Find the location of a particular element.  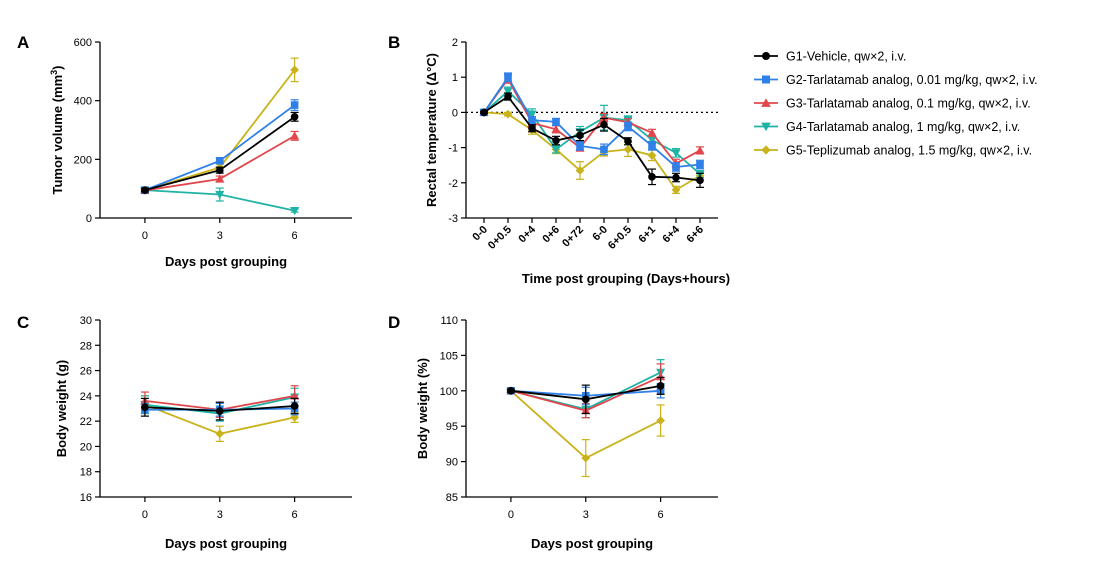

x-tick-label: 0+72 is located at coordinates (573, 237).